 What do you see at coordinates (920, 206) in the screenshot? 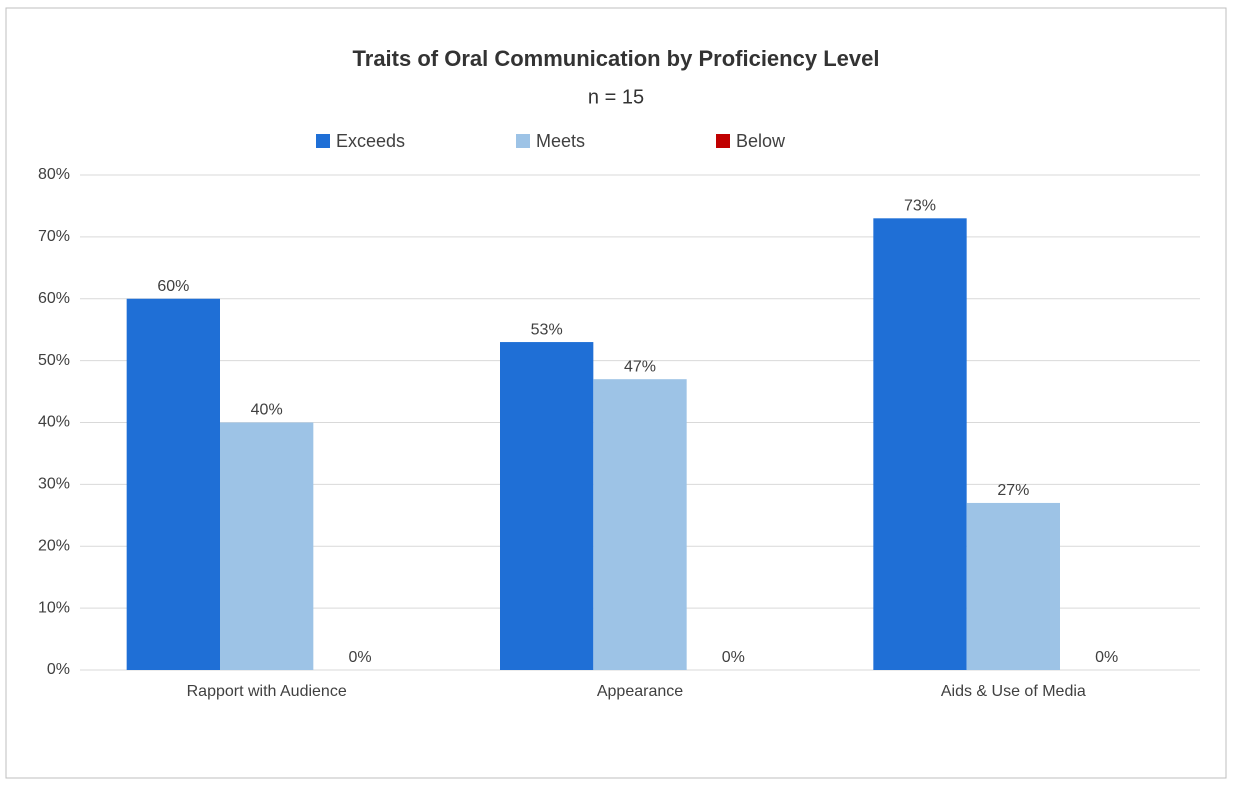
I see `data-label: 73%` at bounding box center [920, 206].